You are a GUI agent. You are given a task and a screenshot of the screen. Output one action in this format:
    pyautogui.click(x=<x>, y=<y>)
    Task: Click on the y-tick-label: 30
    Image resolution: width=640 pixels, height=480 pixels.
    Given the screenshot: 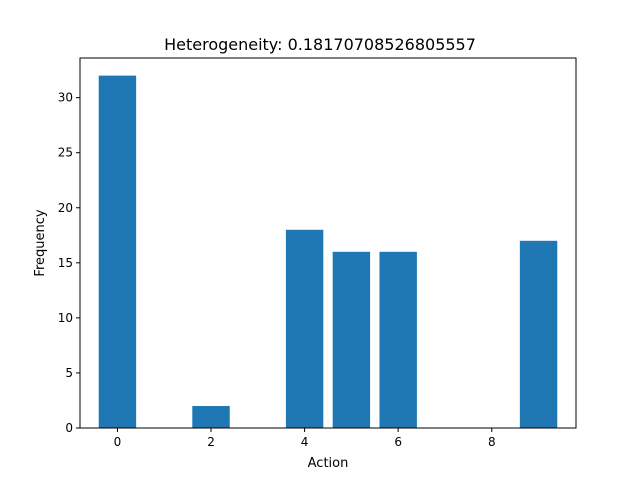 What is the action you would take?
    pyautogui.click(x=65, y=98)
    